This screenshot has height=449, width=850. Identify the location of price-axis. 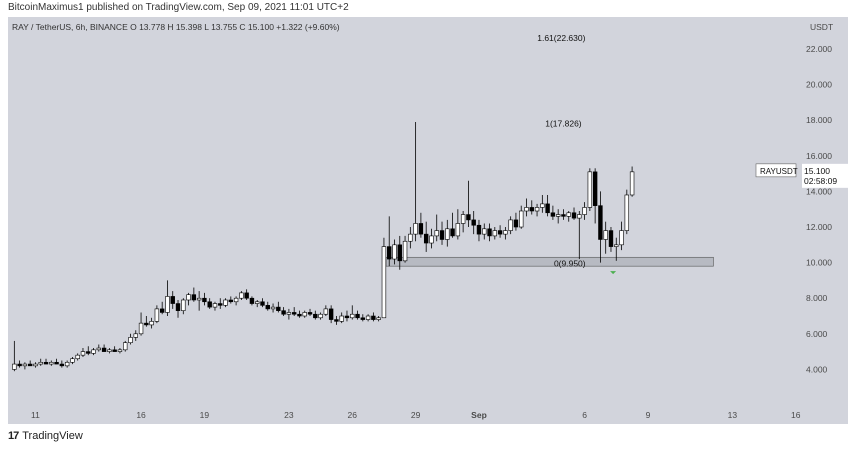
(824, 211).